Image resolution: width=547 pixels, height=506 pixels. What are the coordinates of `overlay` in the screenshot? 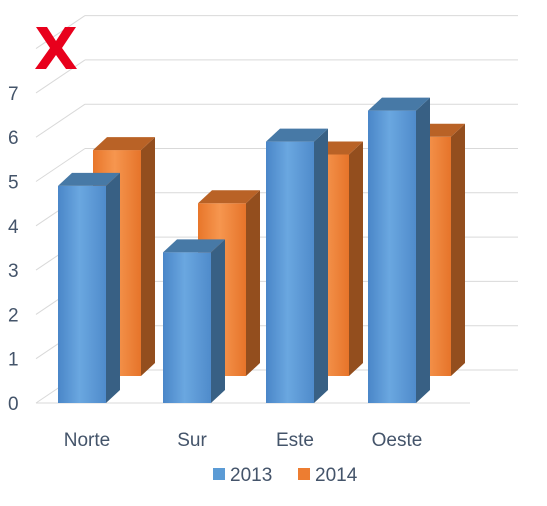 It's located at (56, 48).